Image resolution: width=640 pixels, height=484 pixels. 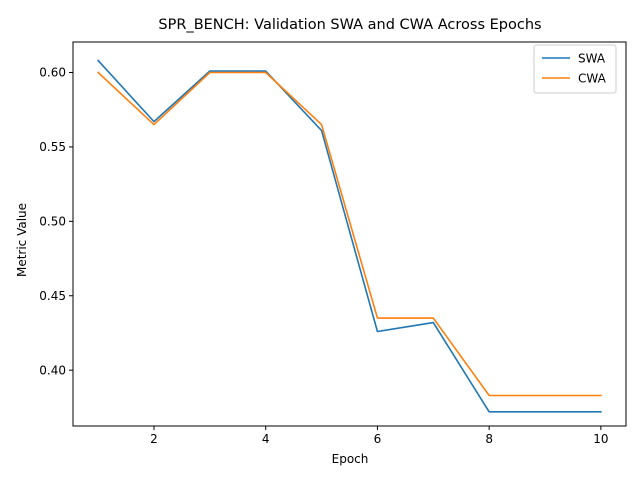 What do you see at coordinates (350, 459) in the screenshot?
I see `x-axis-label: Epoch` at bounding box center [350, 459].